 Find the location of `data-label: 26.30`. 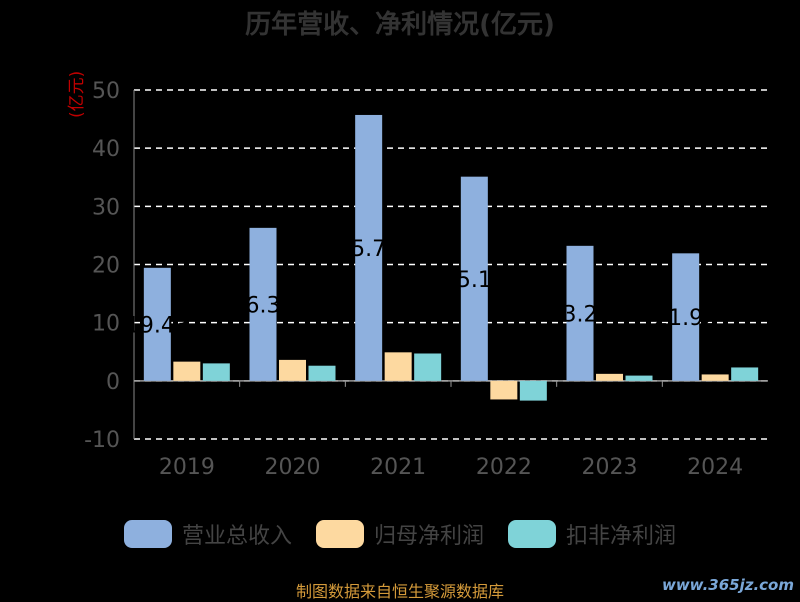

data-label: 26.30 is located at coordinates (263, 305).